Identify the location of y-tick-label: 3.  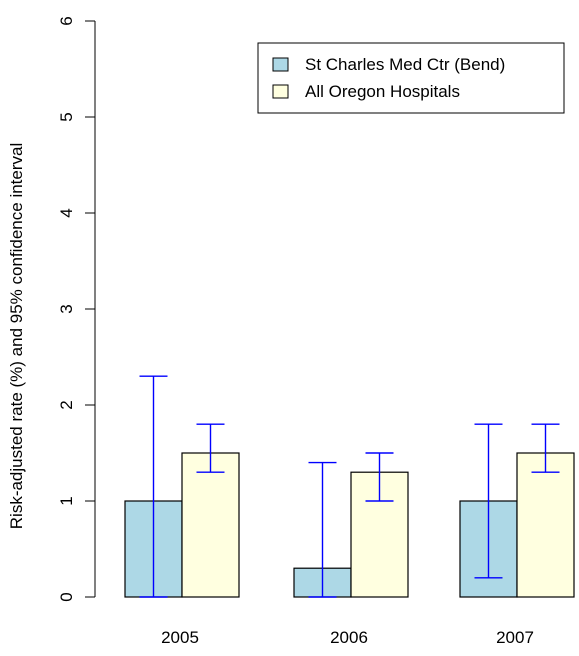
(66, 308).